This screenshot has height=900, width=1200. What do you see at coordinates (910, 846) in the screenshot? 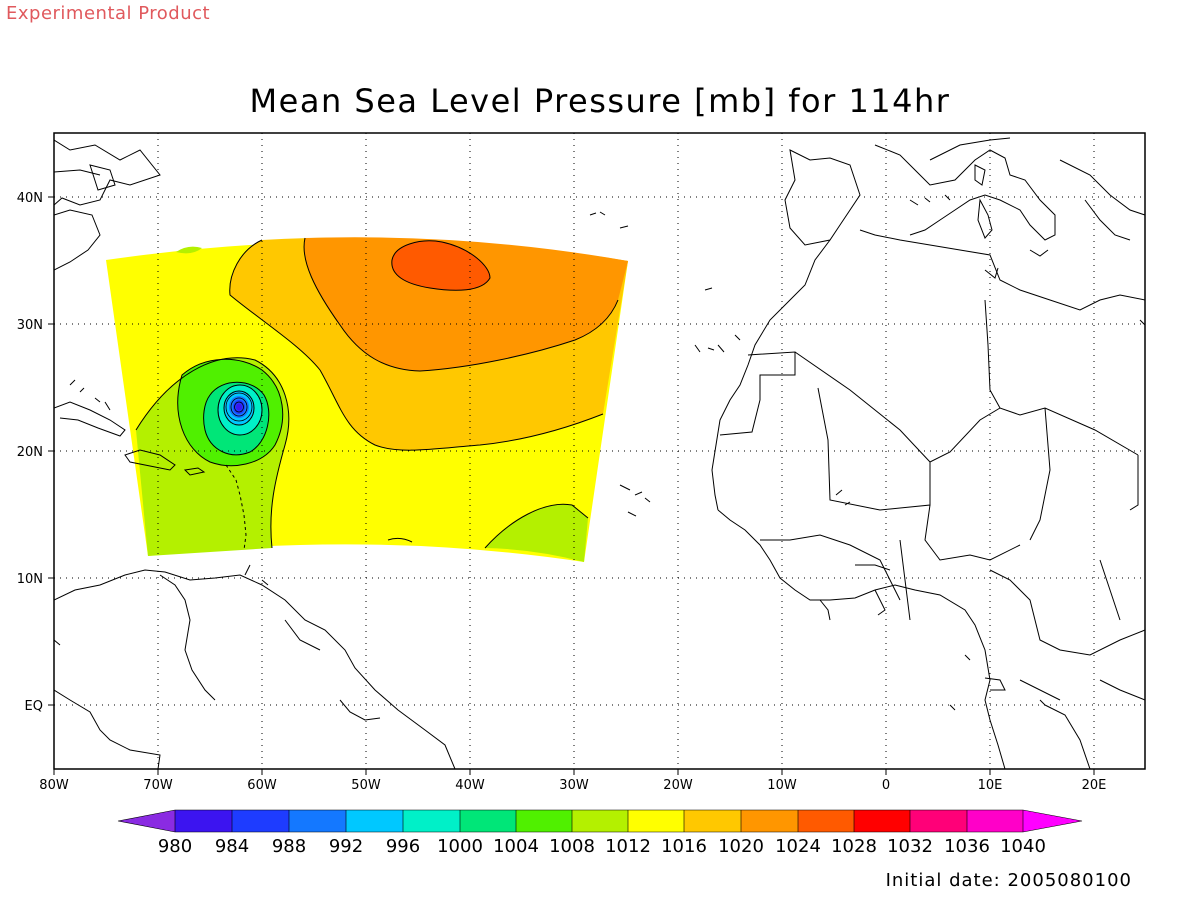
I see `colorbar-level-label: 1032` at bounding box center [910, 846].